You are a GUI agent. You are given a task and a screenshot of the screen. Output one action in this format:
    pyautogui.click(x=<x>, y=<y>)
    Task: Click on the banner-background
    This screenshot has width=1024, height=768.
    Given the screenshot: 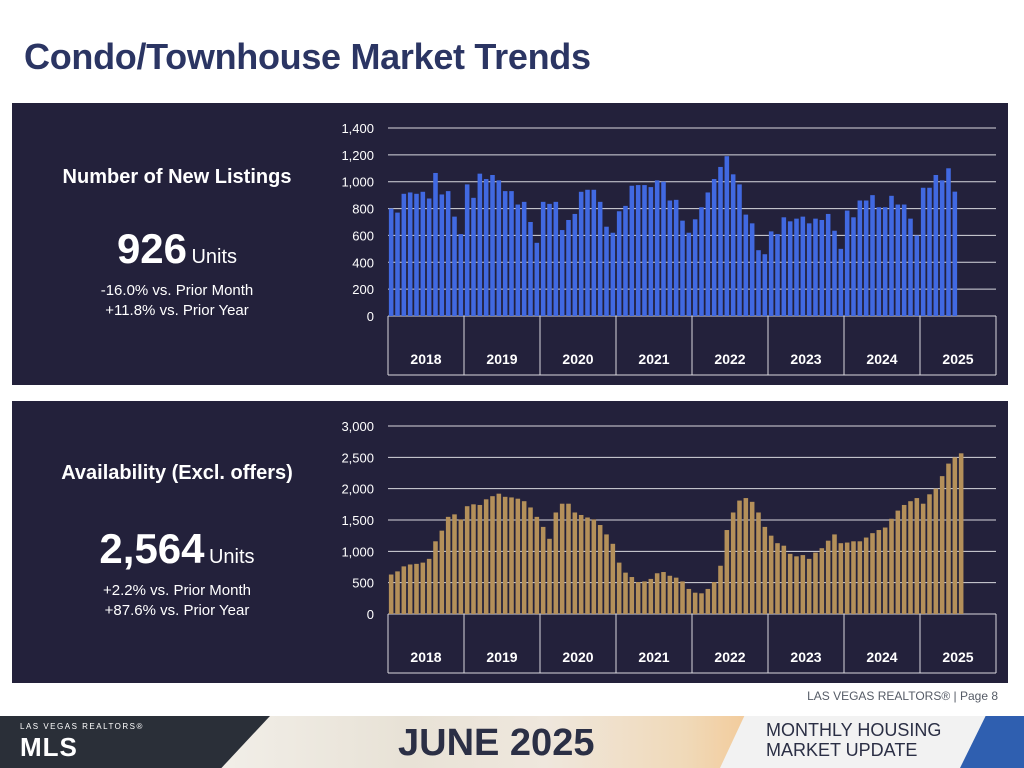 What is the action you would take?
    pyautogui.click(x=490, y=742)
    